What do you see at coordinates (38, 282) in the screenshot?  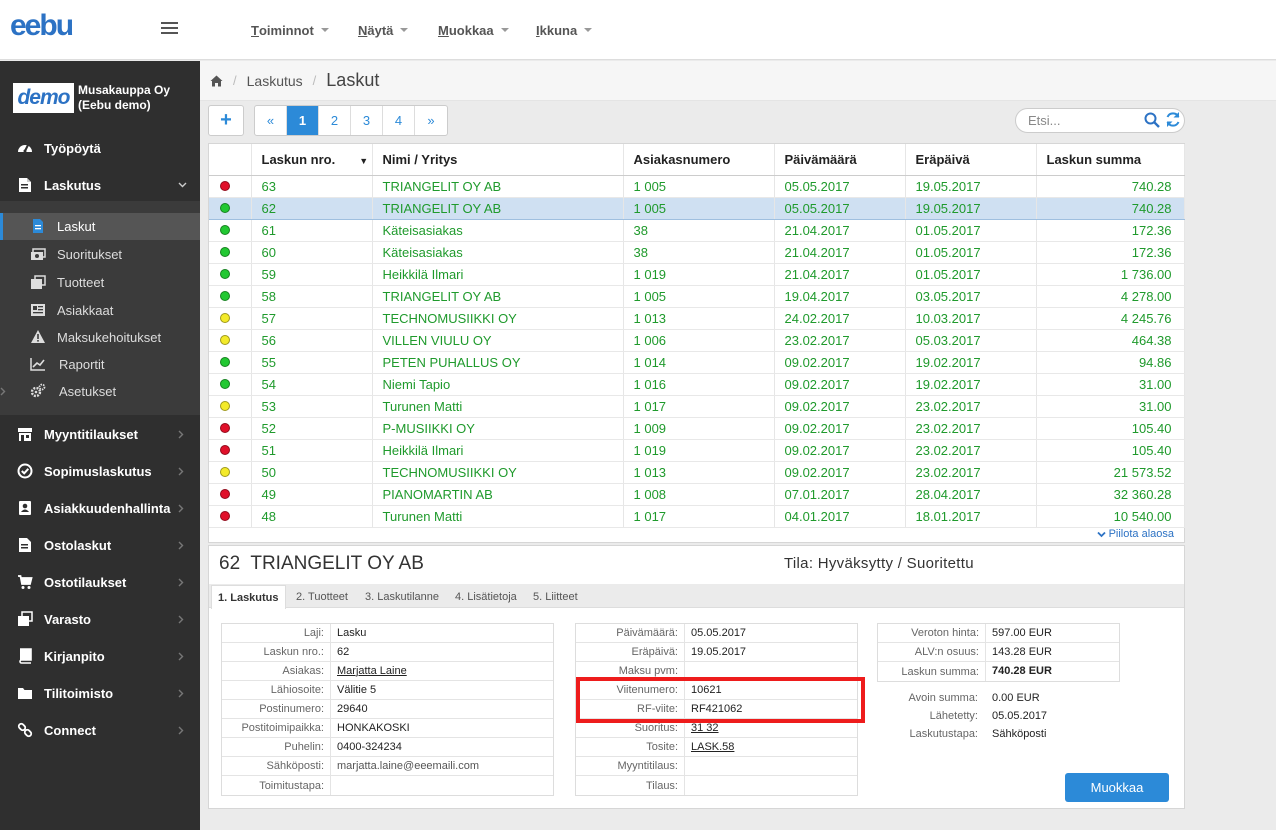 I see `products-icon` at bounding box center [38, 282].